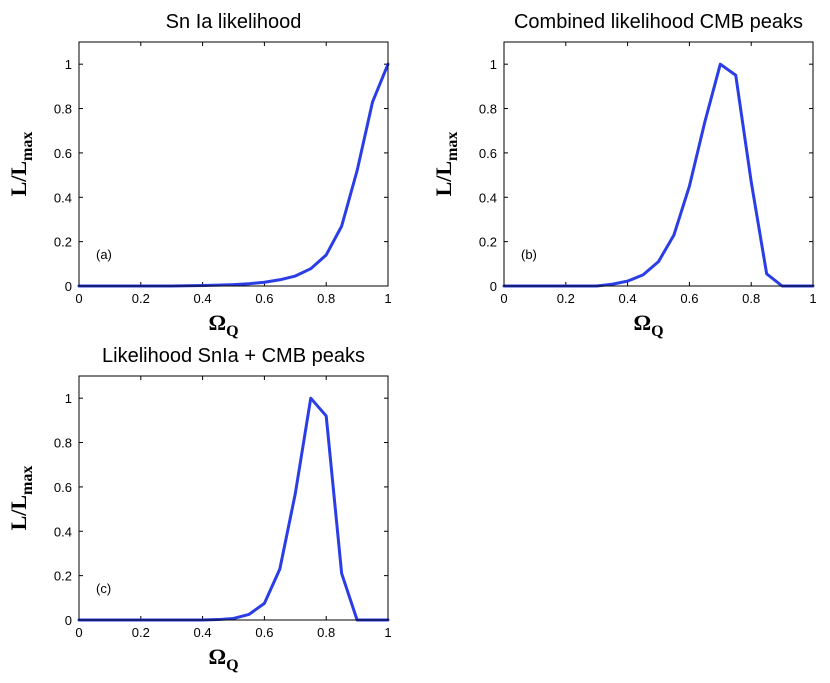 The height and width of the screenshot is (683, 830). I want to click on chart-title: Combined likelihood CMB peaks, so click(658, 22).